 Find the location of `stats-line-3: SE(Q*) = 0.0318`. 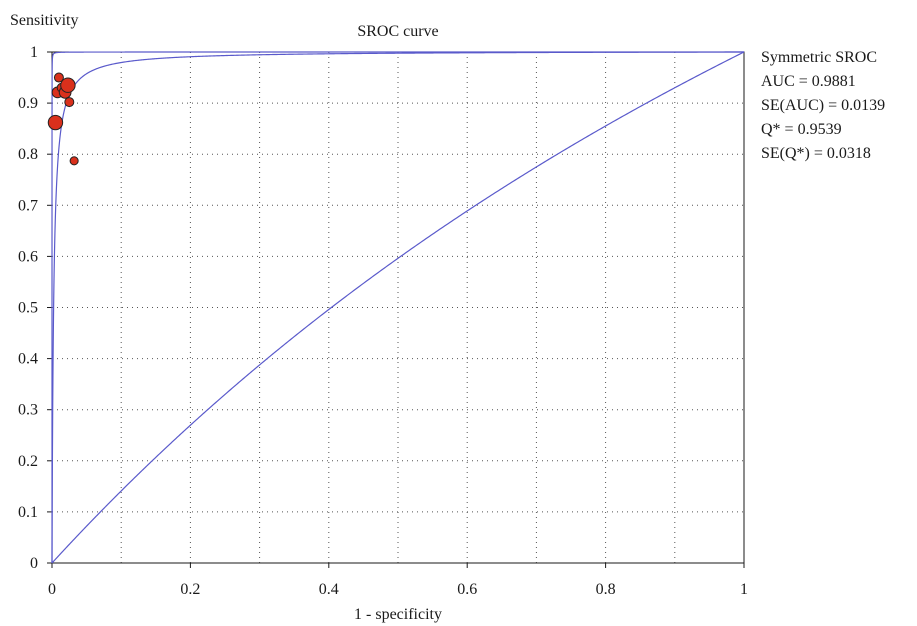

stats-line-3: SE(Q*) = 0.0318 is located at coordinates (816, 153).